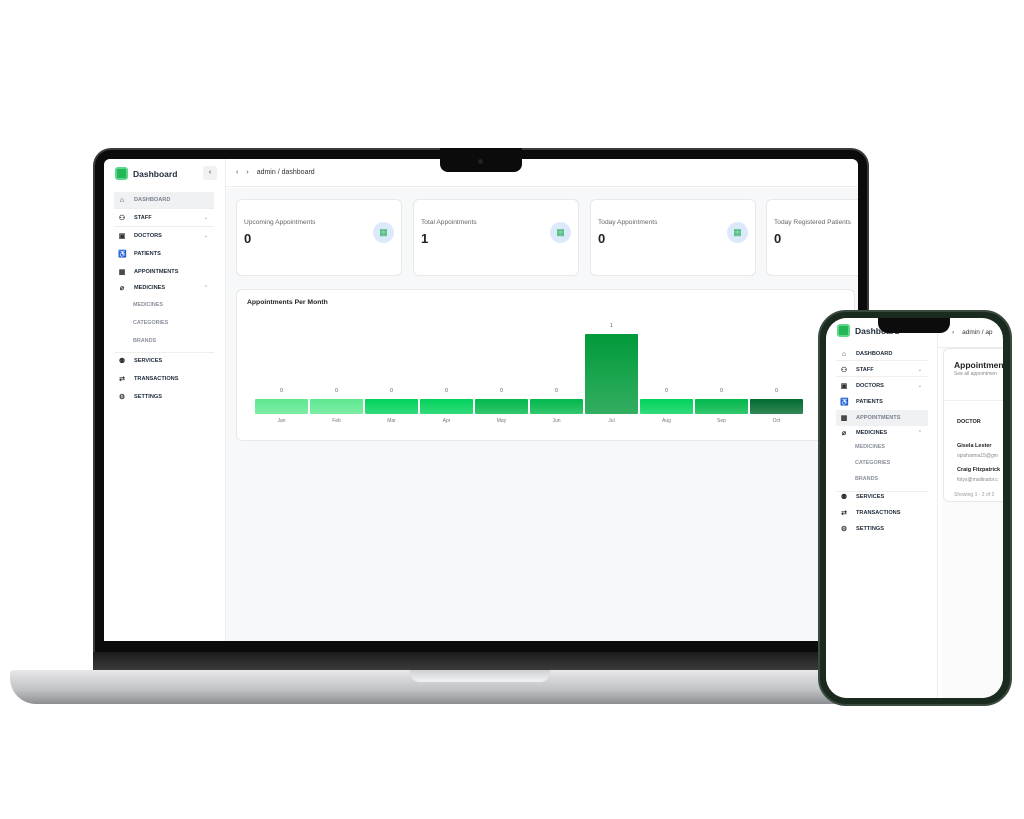 The image size is (1024, 819). Describe the element at coordinates (844, 497) in the screenshot. I see `user-cog-icon: ⚉` at that location.